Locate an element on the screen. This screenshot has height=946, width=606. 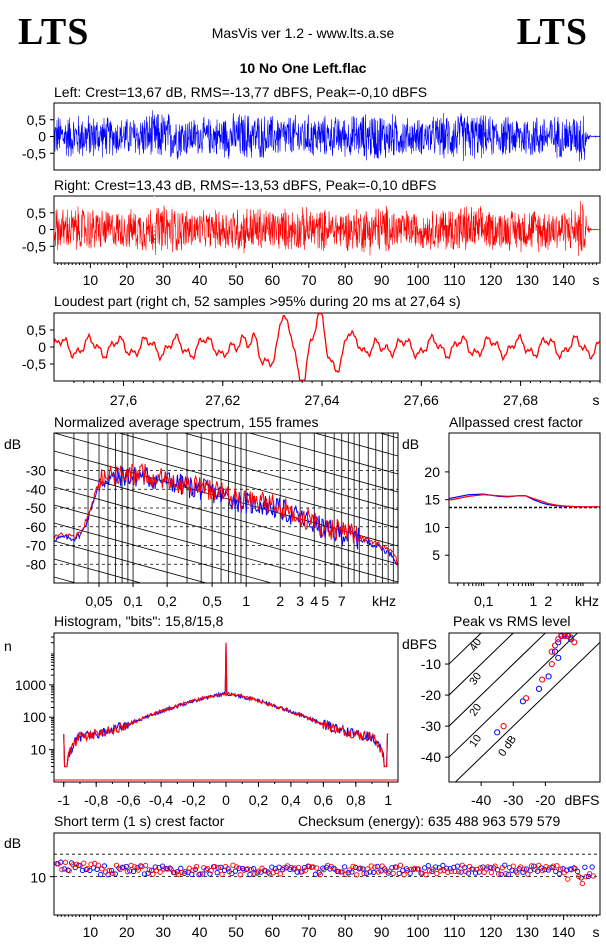
spectrum-frame is located at coordinates (226, 508).